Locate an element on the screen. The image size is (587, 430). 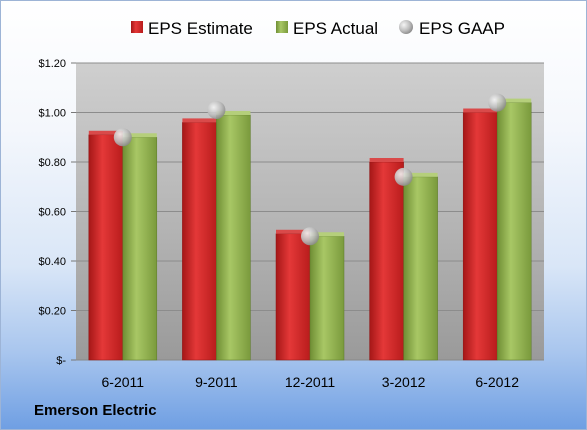
x-category-label: 3-2012 is located at coordinates (404, 382).